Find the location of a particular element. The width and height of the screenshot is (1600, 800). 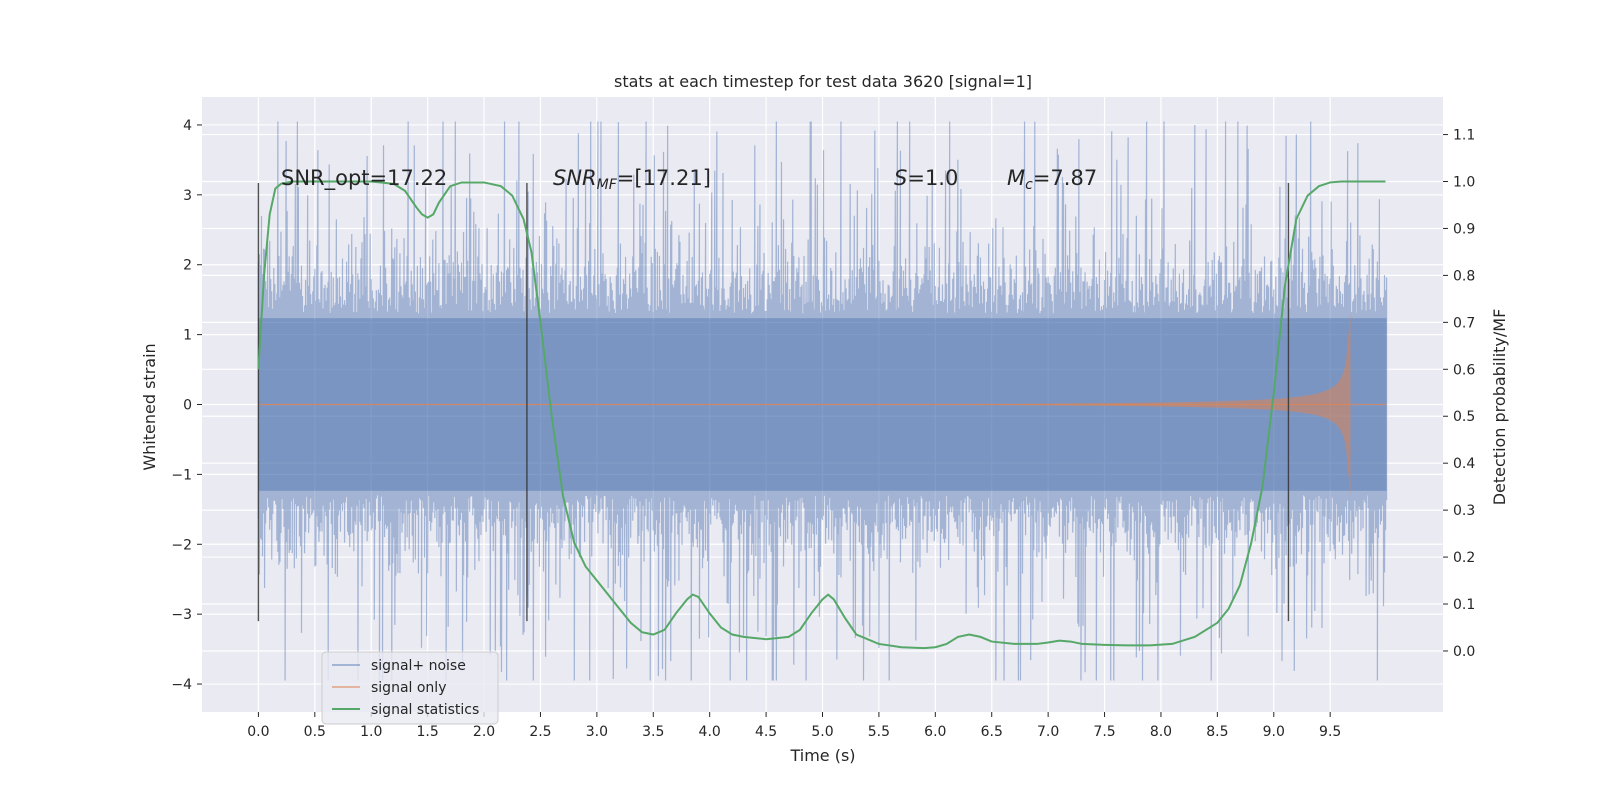

y-axis-label: Whitened strain is located at coordinates (149, 406).